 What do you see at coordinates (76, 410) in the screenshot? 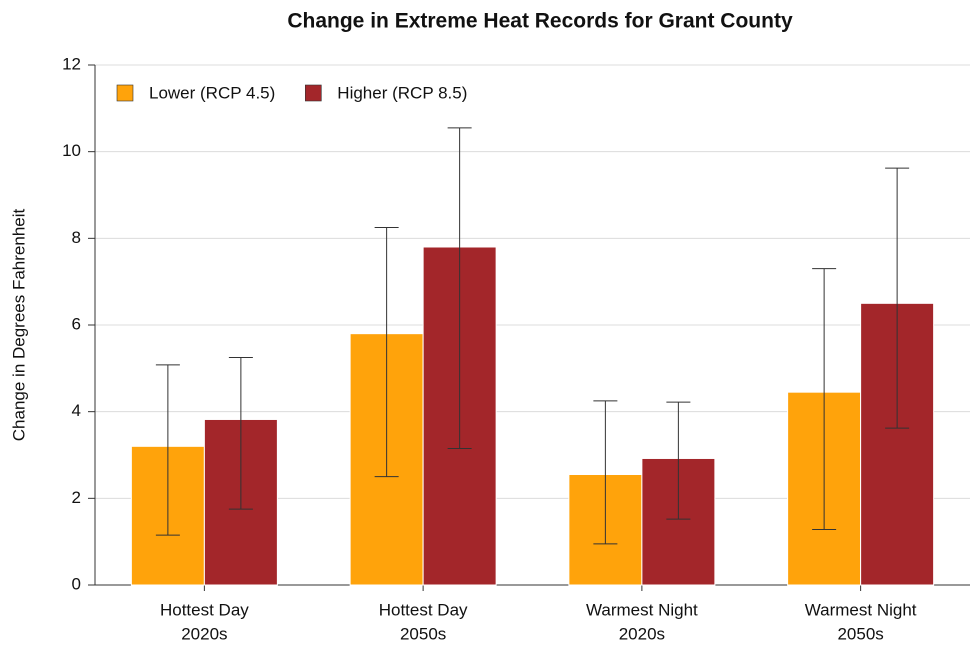
I see `y-tick-label: 4` at bounding box center [76, 410].